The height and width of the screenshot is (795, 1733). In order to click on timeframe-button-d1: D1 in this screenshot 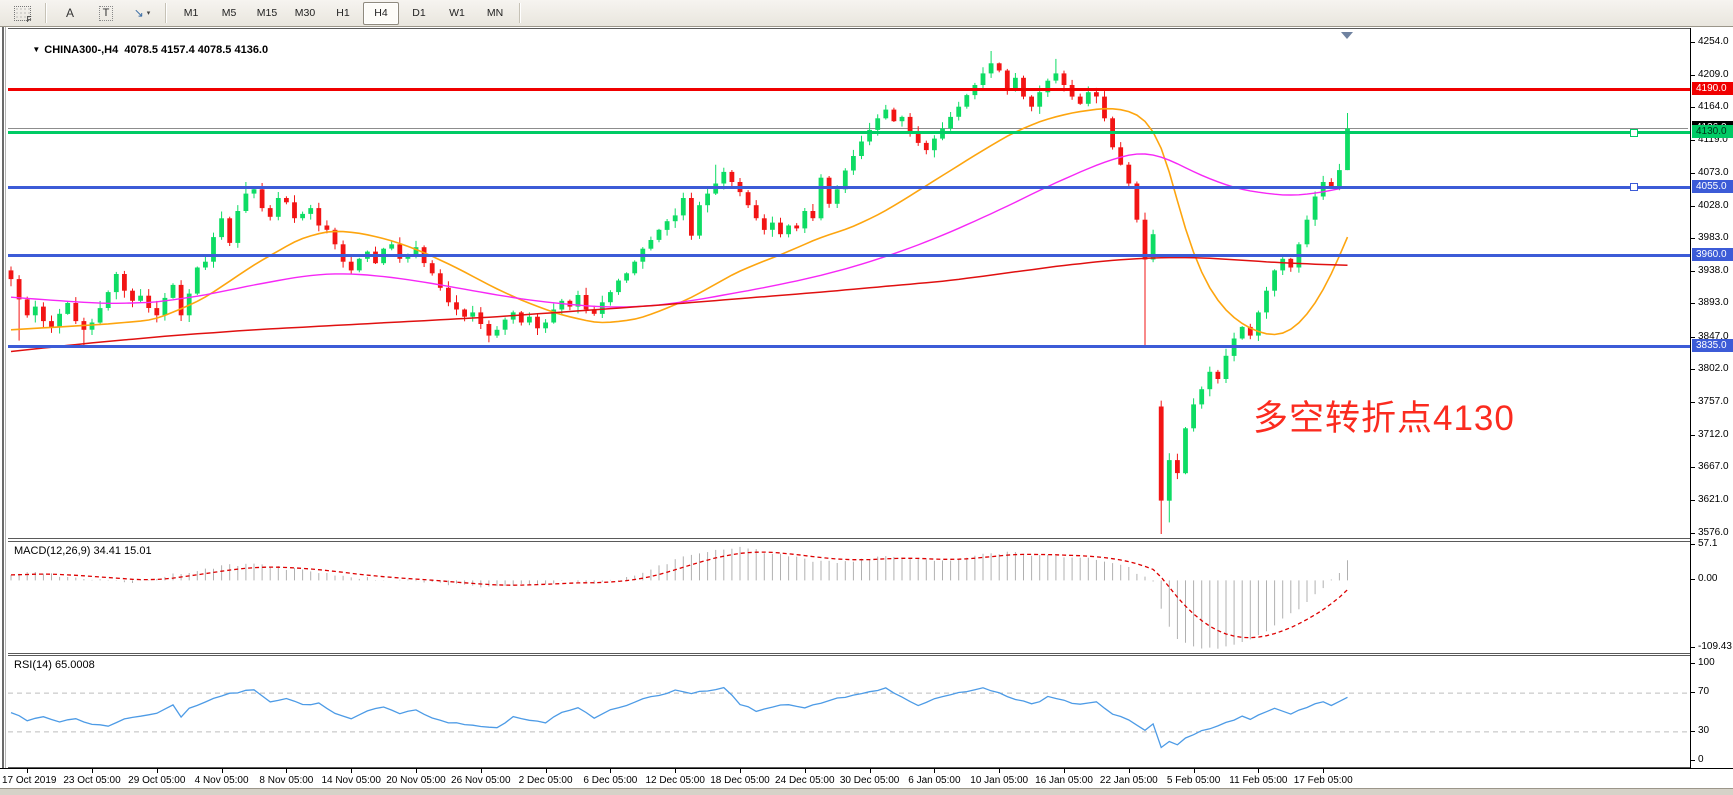, I will do `click(419, 13)`.